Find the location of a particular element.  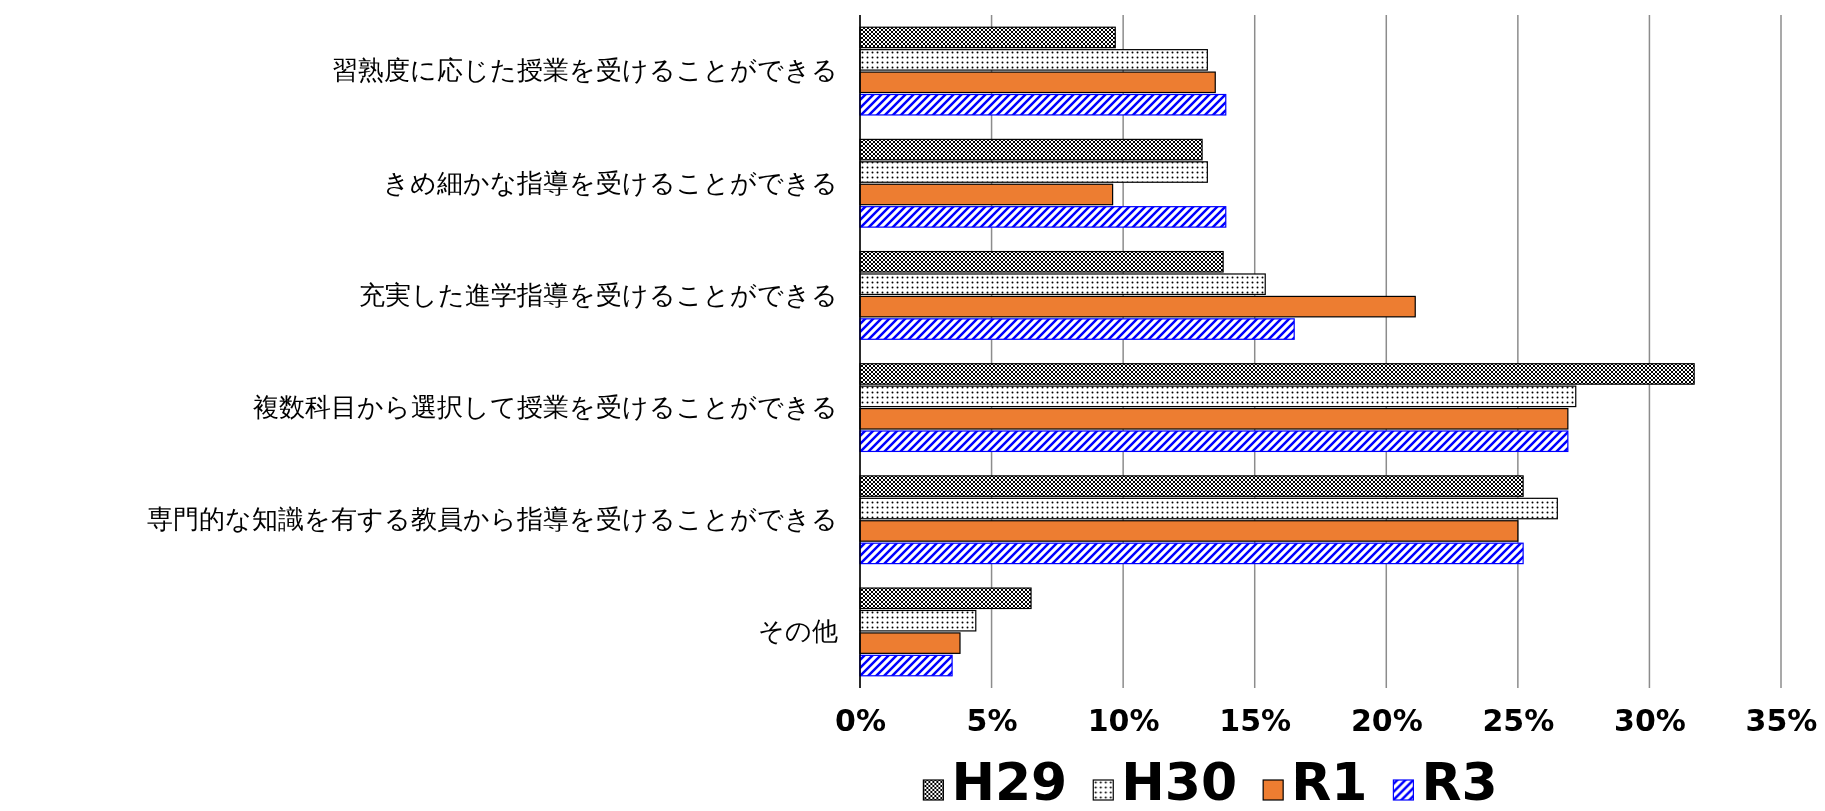

x-tick-label: 10% is located at coordinates (1123, 721).